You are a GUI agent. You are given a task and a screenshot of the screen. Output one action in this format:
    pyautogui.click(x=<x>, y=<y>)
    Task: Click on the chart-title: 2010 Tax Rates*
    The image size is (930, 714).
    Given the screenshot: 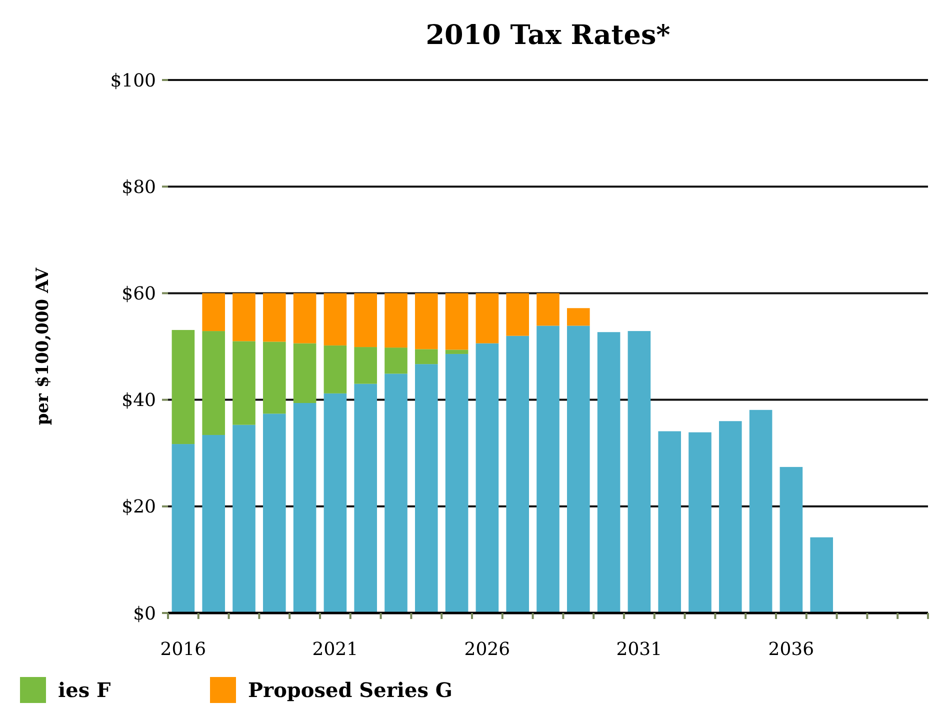 What is the action you would take?
    pyautogui.click(x=548, y=35)
    